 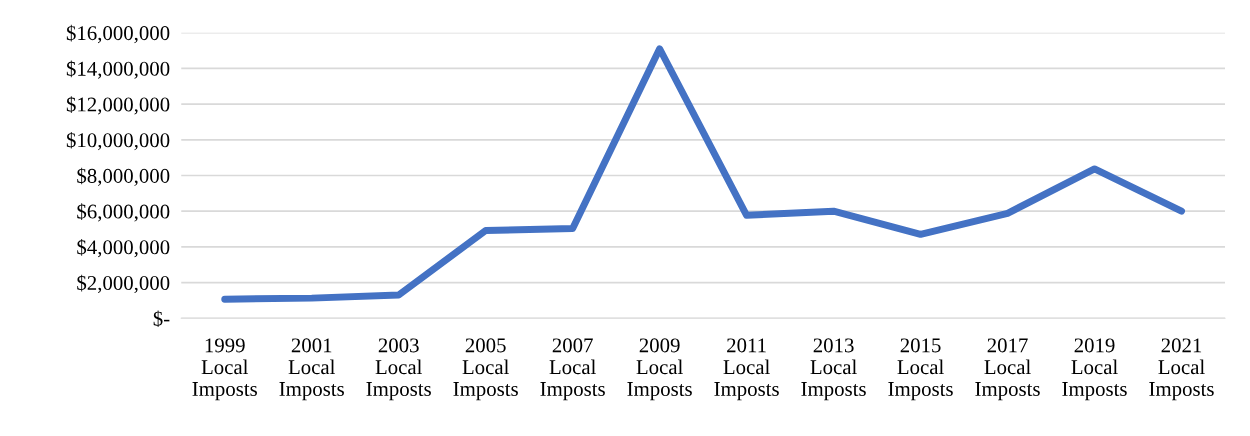 I want to click on y-tick-label: $4,000,000, so click(x=123, y=248).